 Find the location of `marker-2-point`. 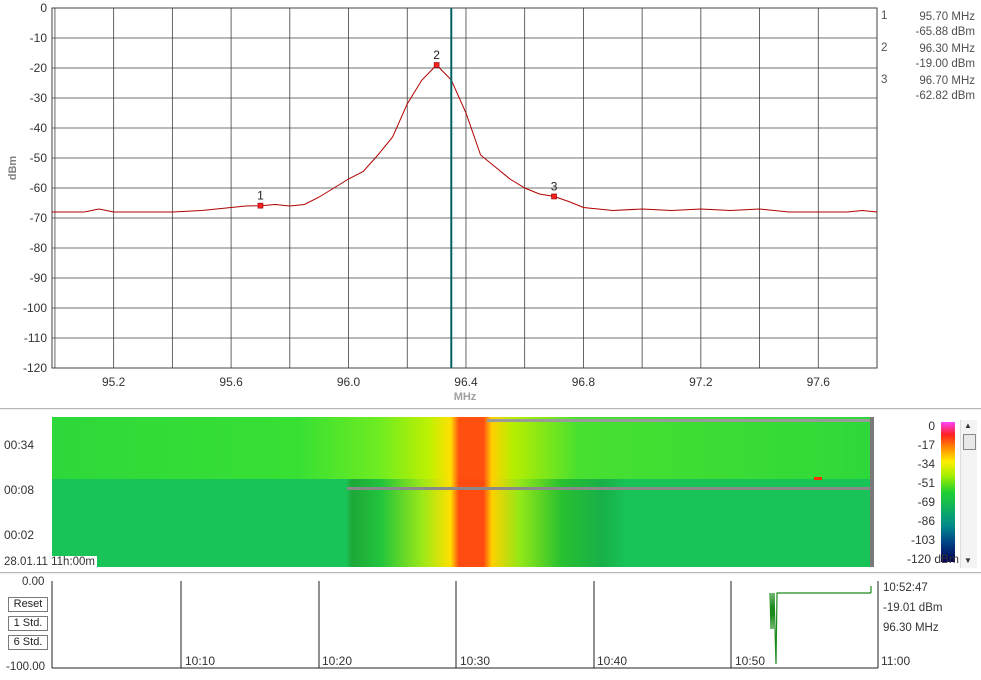

marker-2-point is located at coordinates (436, 65).